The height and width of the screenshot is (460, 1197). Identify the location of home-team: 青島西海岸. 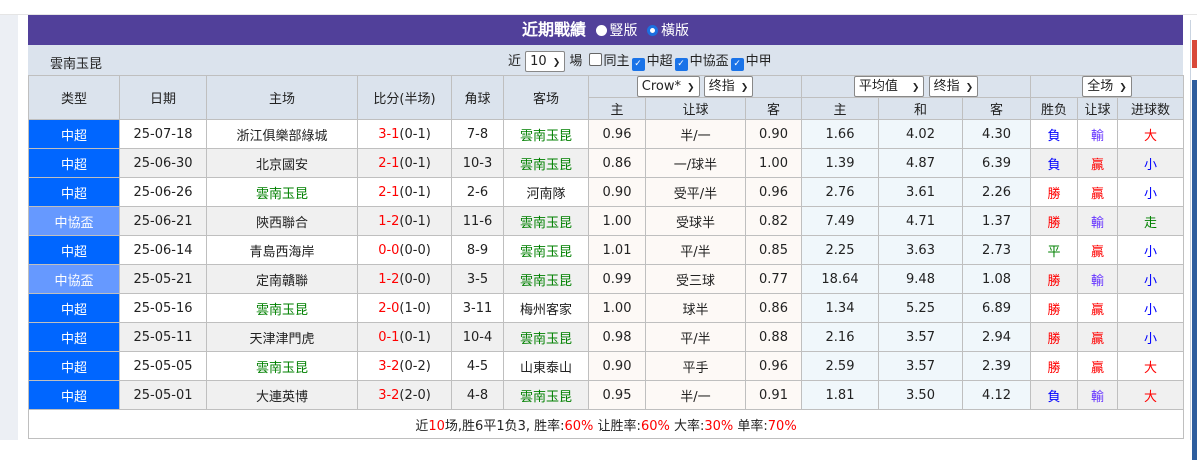
(282, 250).